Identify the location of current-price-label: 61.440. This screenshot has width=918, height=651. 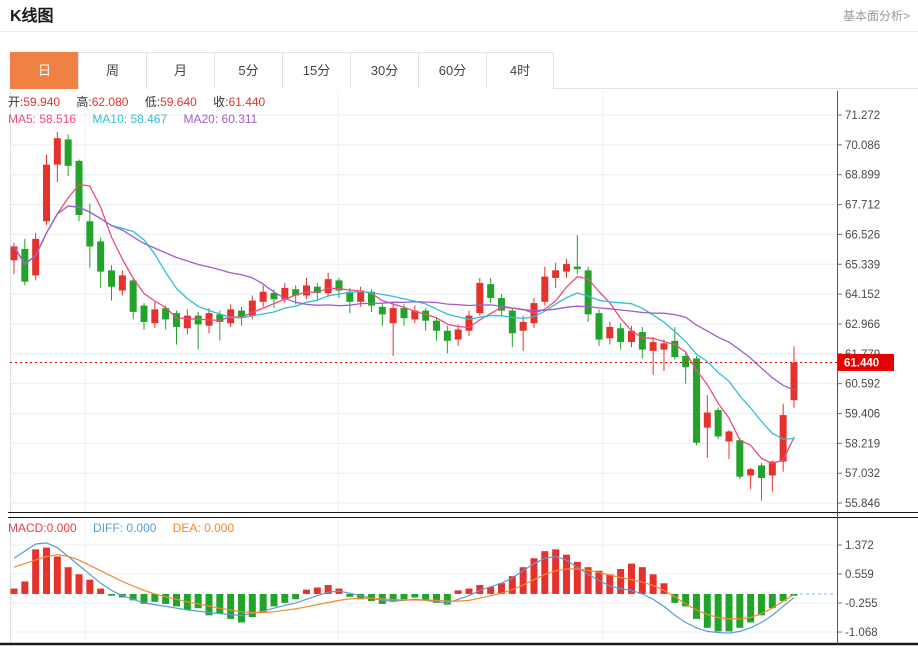
(861, 363).